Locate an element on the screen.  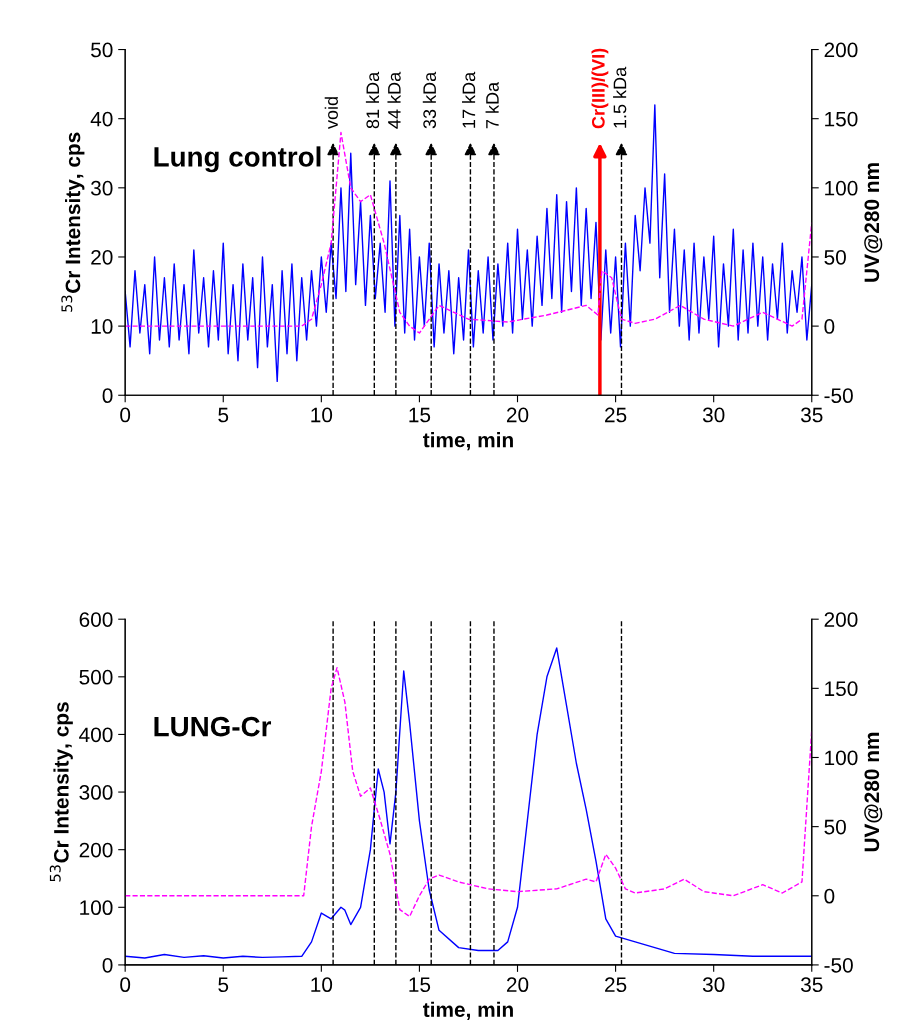
y-tick-label: 100 is located at coordinates (96, 908).